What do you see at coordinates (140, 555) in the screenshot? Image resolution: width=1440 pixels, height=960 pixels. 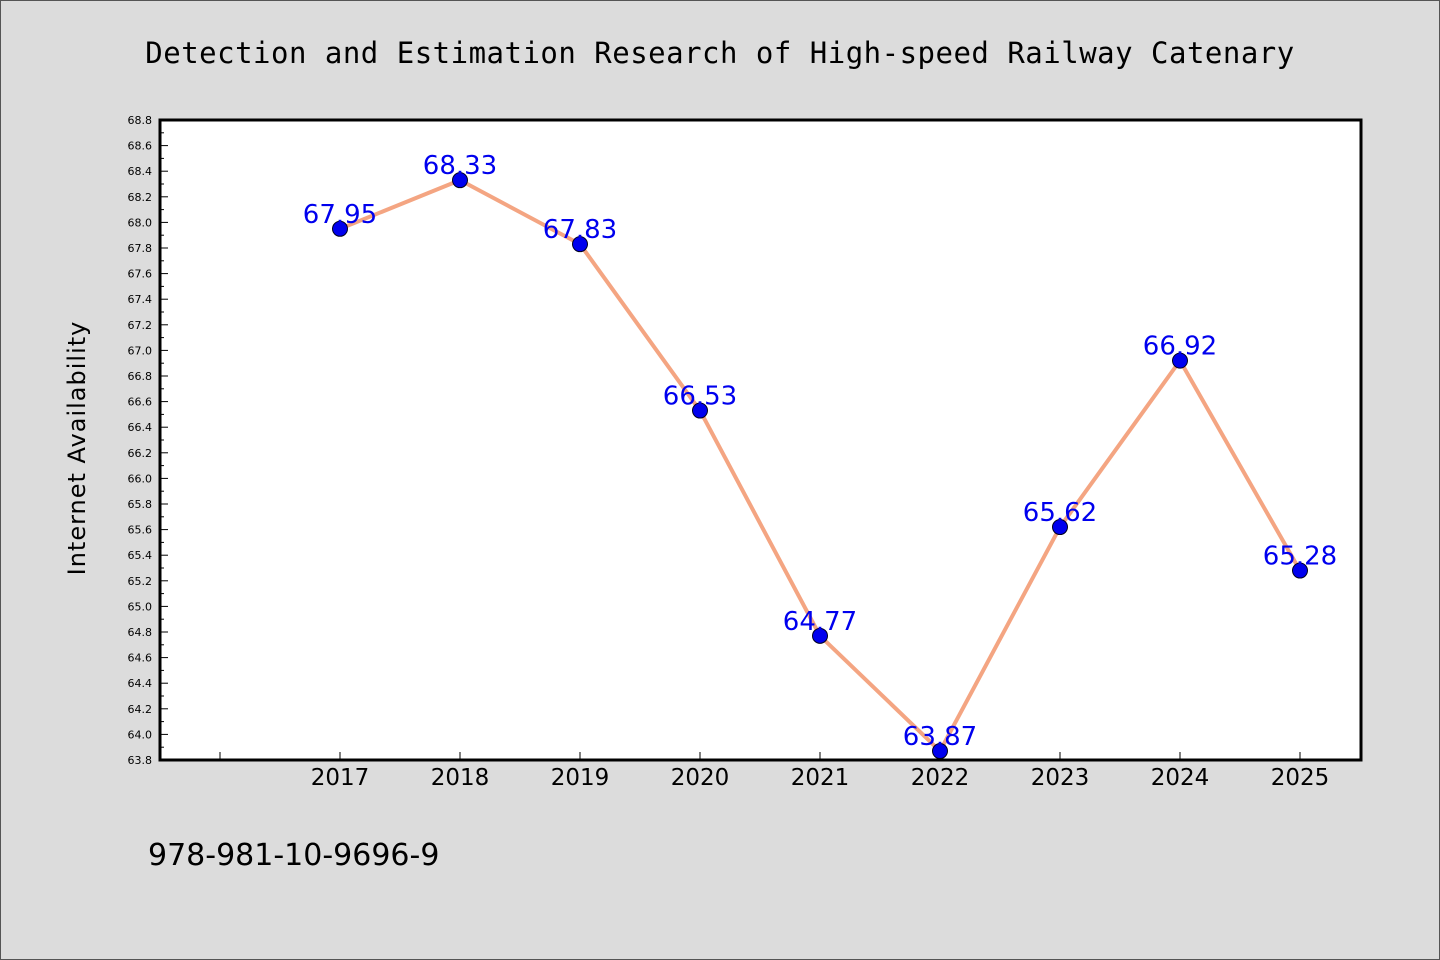 I see `y-tick-label: 65.4` at bounding box center [140, 555].